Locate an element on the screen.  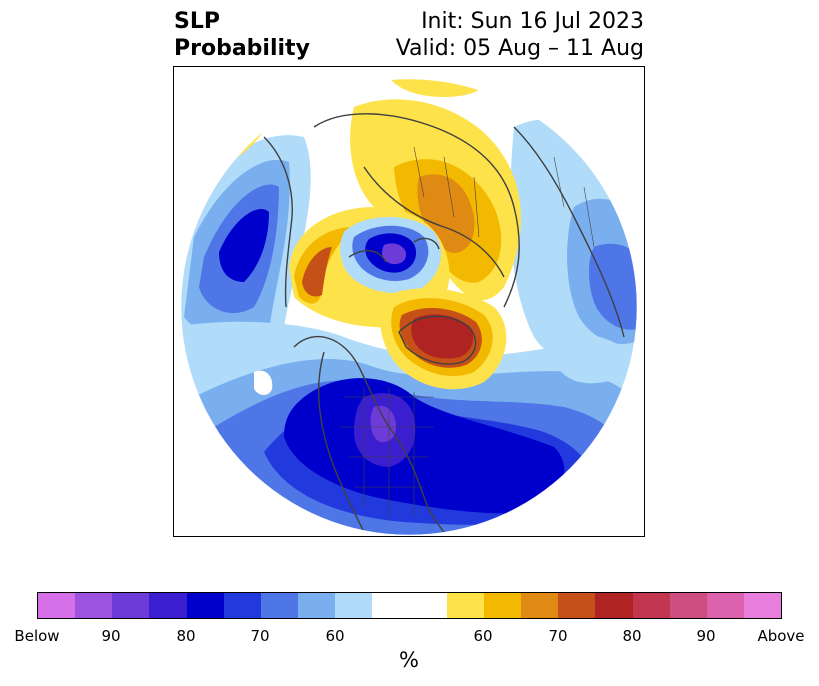
pacific-blue-core is located at coordinates (244, 245).